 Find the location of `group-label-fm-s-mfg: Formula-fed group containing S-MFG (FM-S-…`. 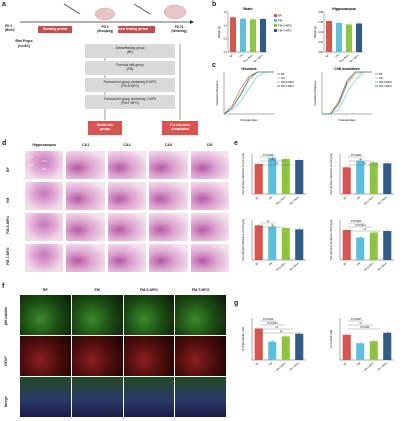

group-label-fm-s-mfg: Formula-fed group containing S-MFG (FM-S-… is located at coordinates (130, 84).